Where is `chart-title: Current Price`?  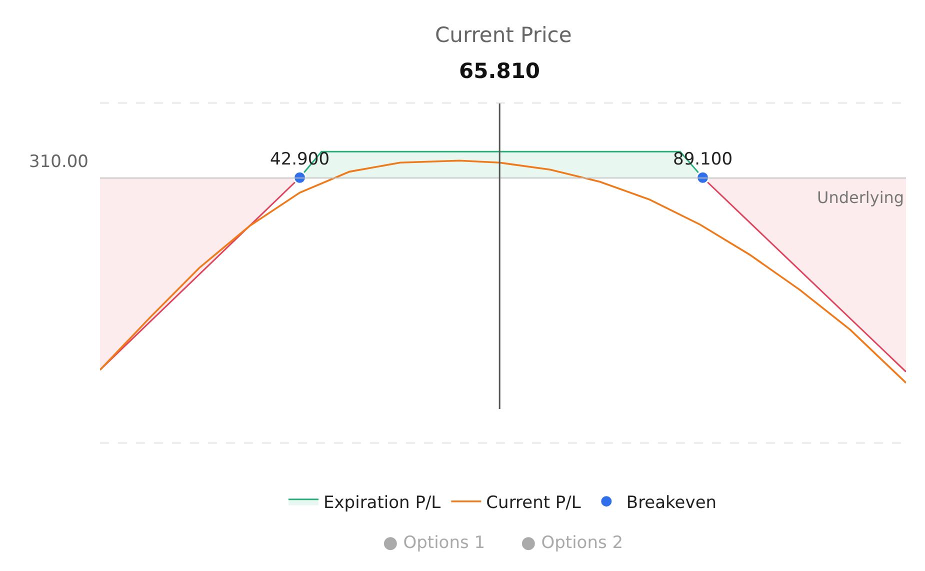
chart-title: Current Price is located at coordinates (503, 35).